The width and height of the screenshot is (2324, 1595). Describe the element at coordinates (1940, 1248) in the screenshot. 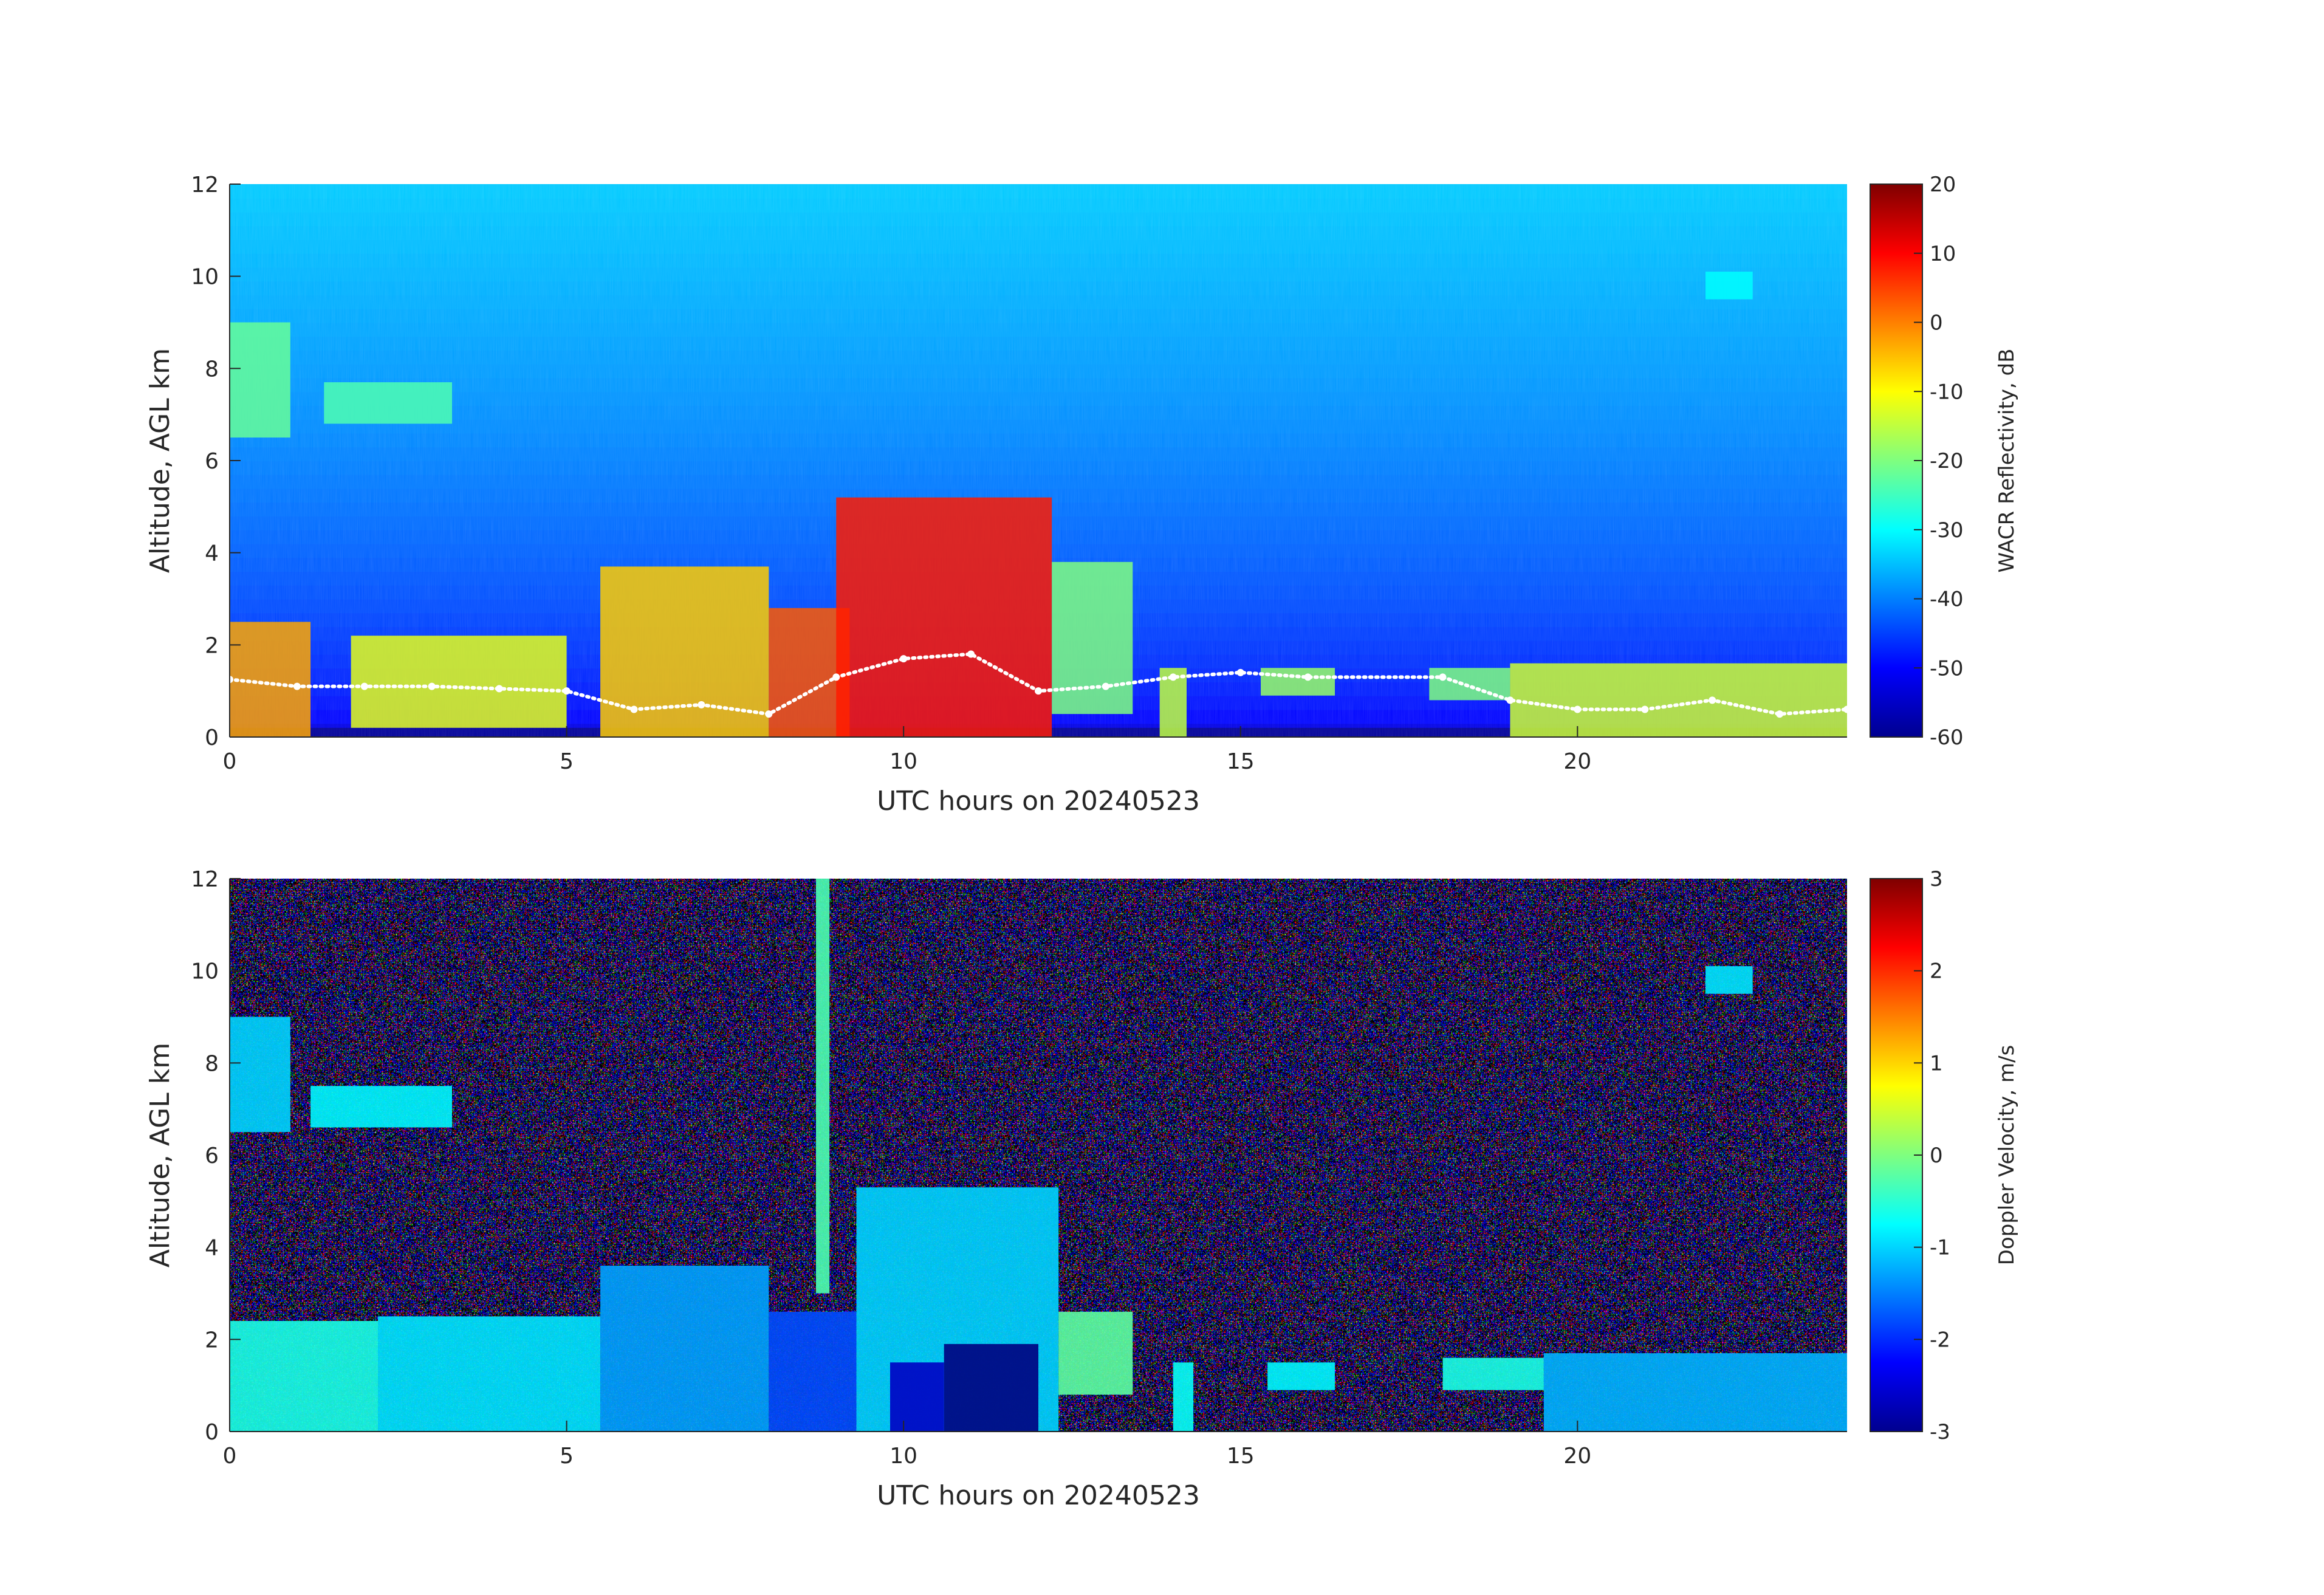

I see `colorbar-tick-label: -1` at that location.